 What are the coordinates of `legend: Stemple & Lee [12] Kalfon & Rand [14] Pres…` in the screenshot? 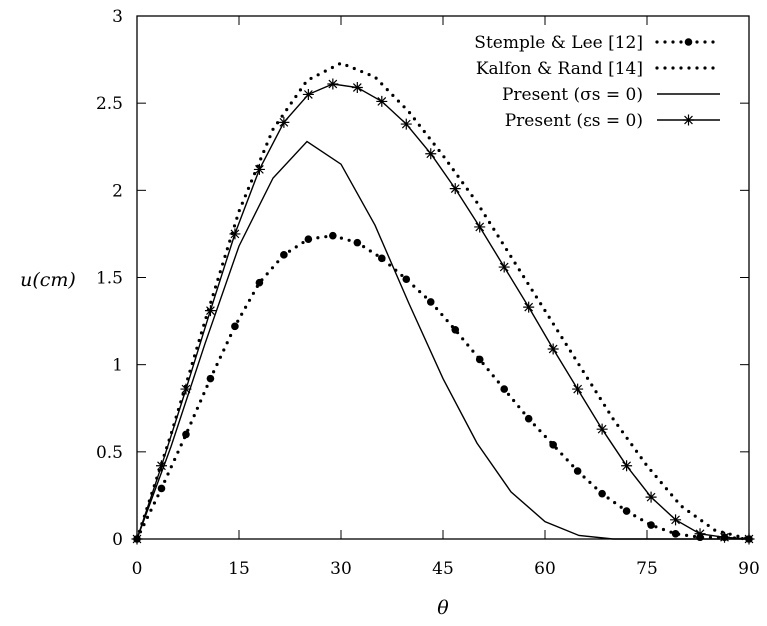 It's located at (598, 82).